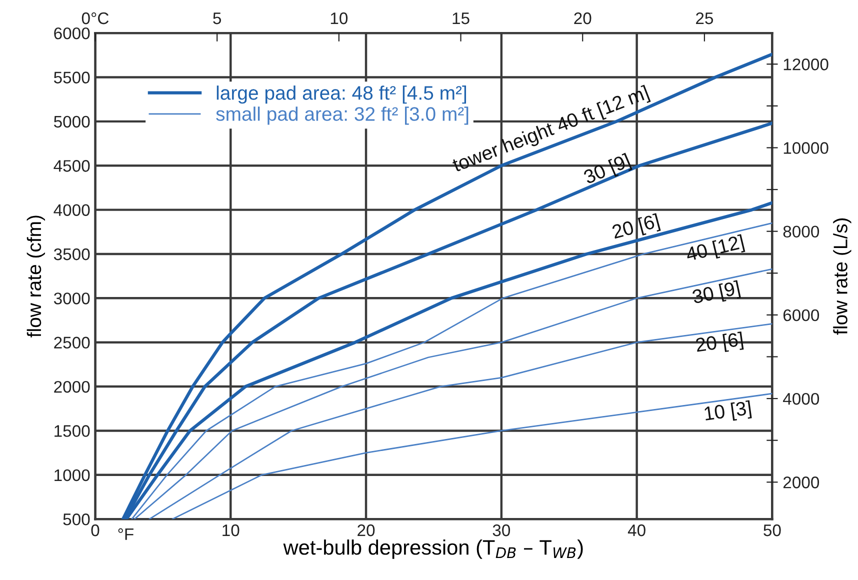 Image resolution: width=858 pixels, height=580 pixels. I want to click on x-tick-label: 10, so click(231, 530).